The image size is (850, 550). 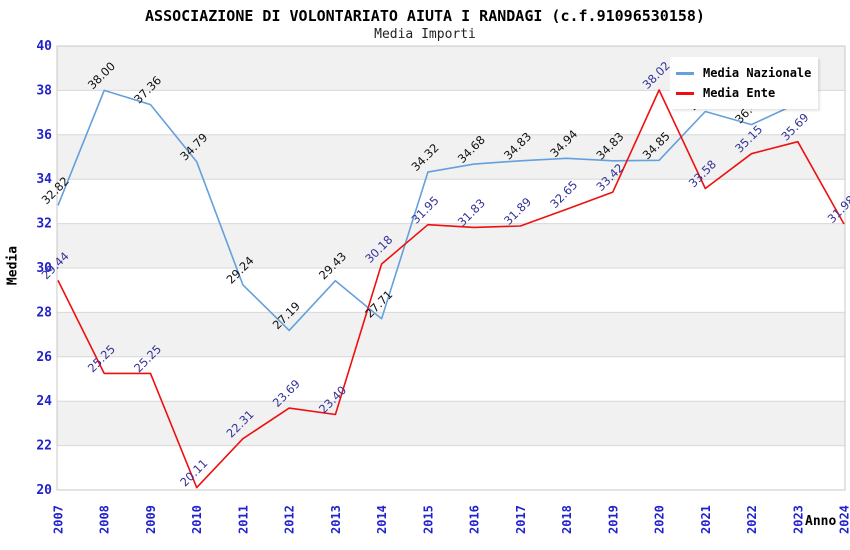 I want to click on legend-item-media-ente: Media Ente, so click(x=747, y=93).